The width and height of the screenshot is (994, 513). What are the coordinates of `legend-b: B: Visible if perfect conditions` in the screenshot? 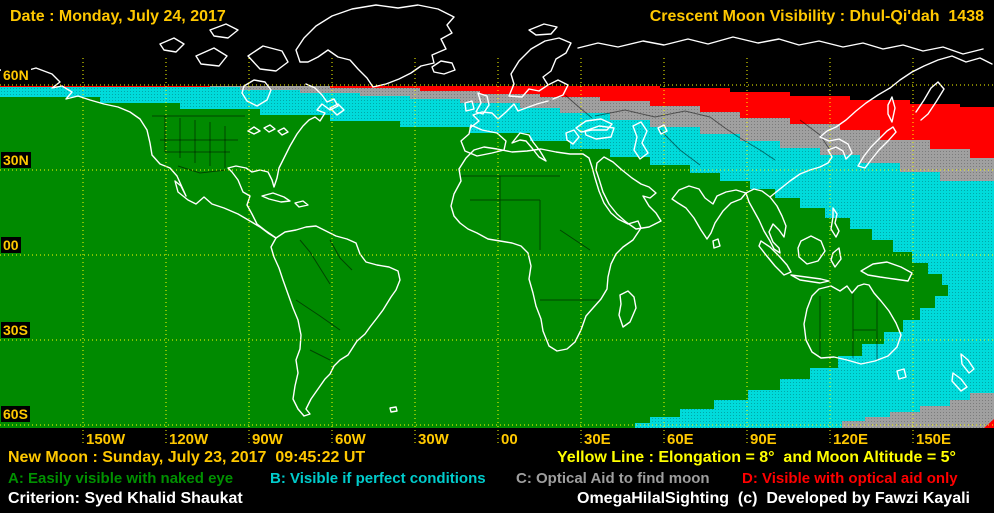 It's located at (378, 478).